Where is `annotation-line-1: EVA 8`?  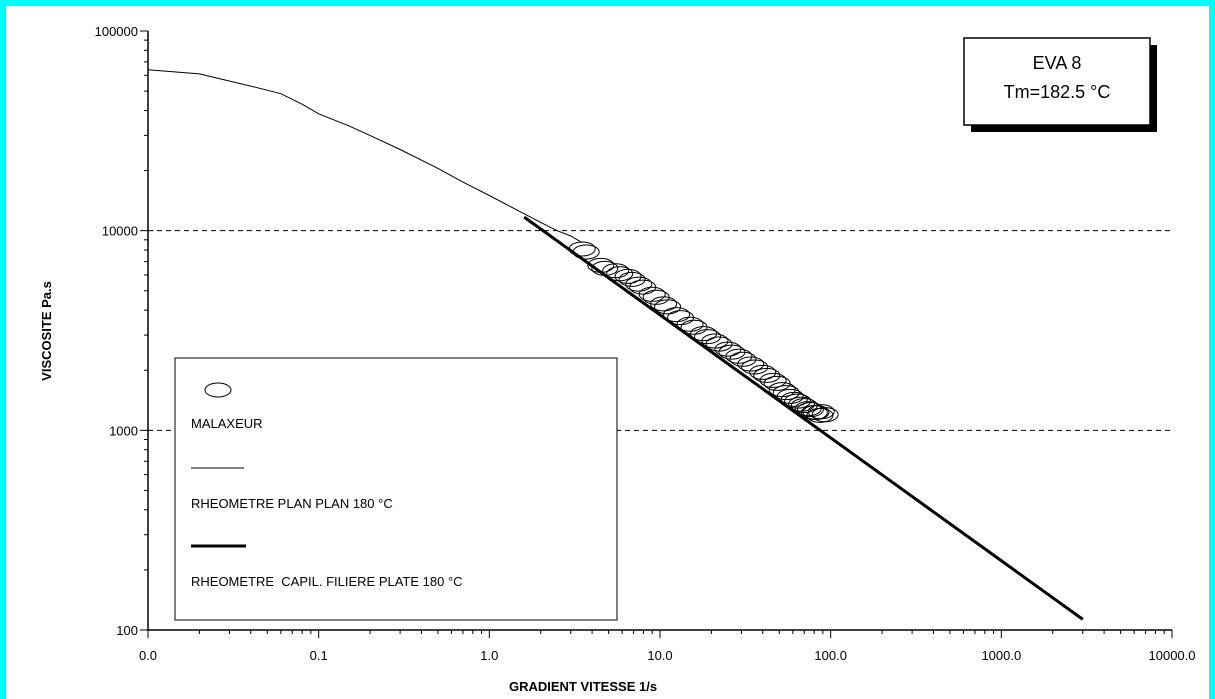 annotation-line-1: EVA 8 is located at coordinates (1057, 63).